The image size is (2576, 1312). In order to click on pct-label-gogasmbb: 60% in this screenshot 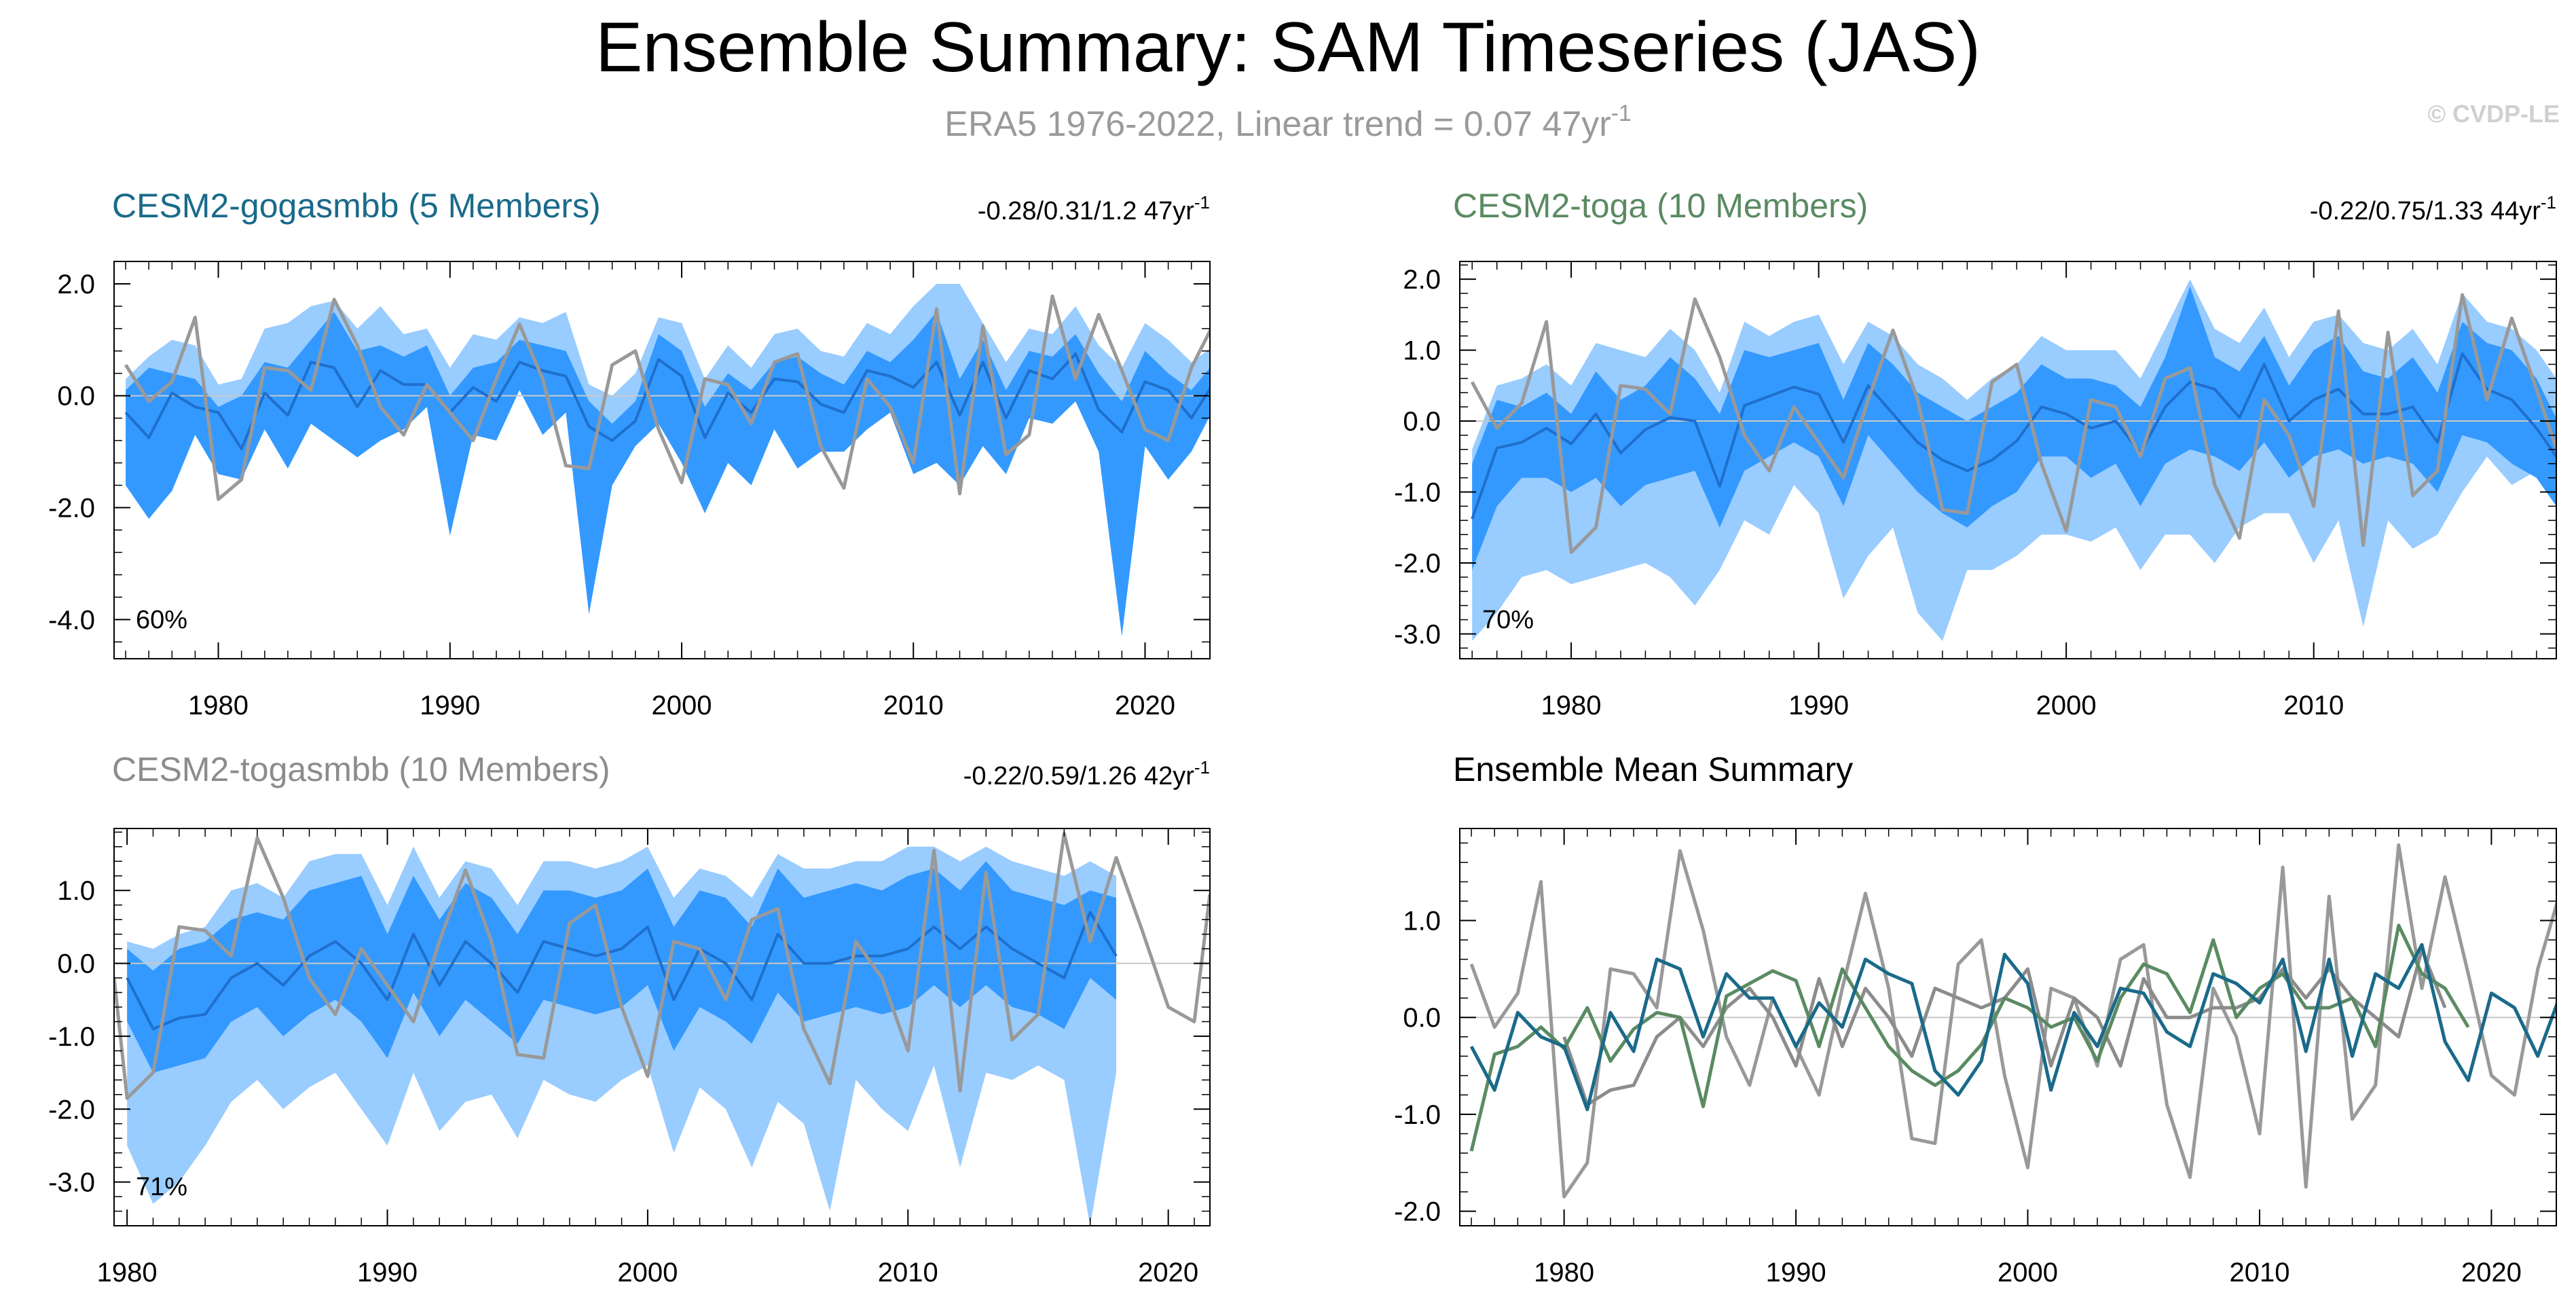, I will do `click(161, 620)`.